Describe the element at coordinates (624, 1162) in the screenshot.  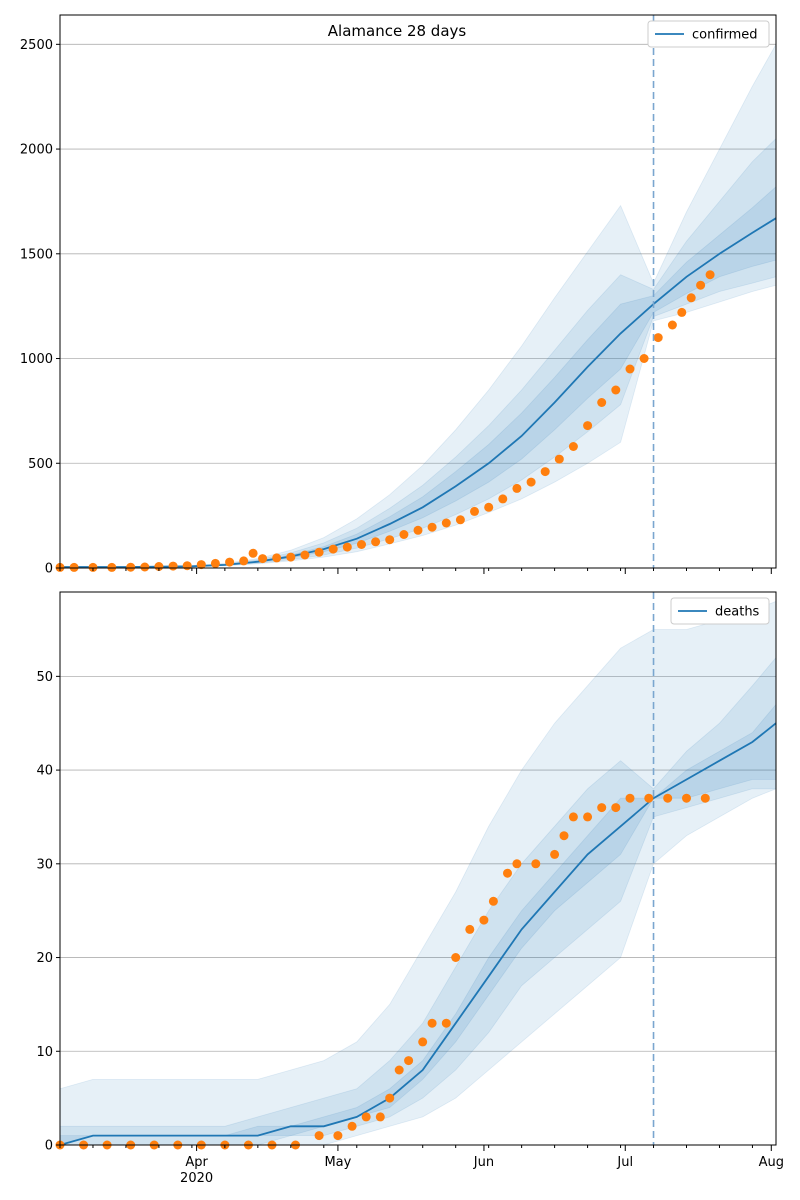
I see `deaths-xtick-label: Jul` at that location.